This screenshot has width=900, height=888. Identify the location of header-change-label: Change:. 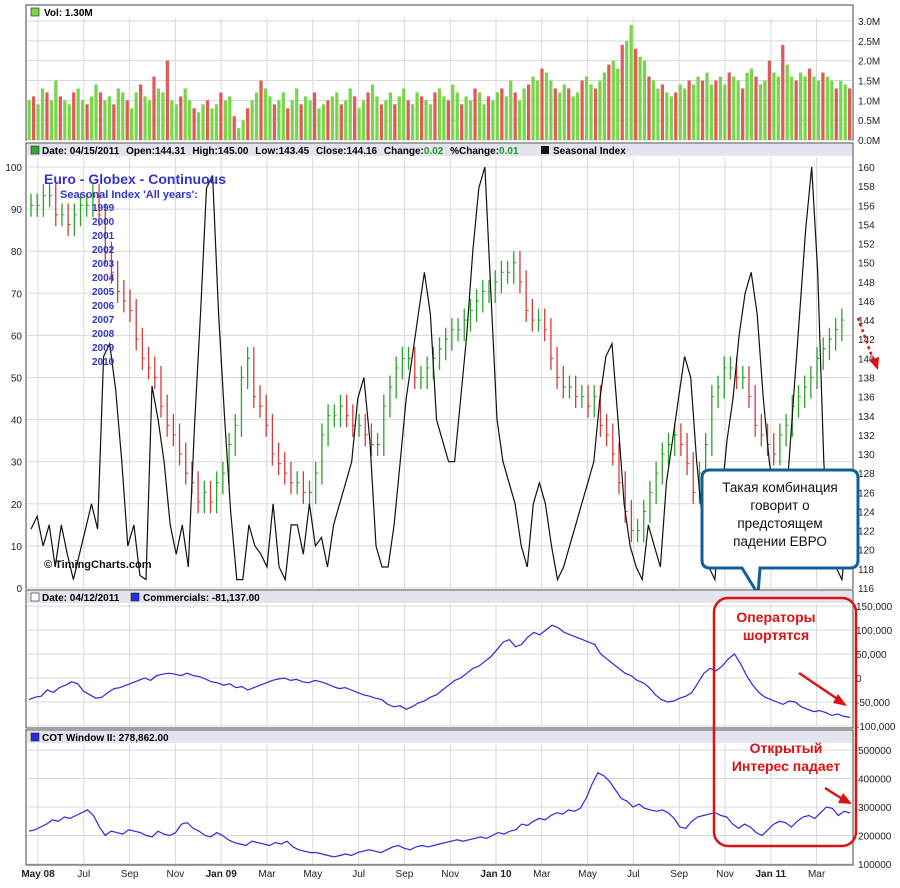
(404, 151).